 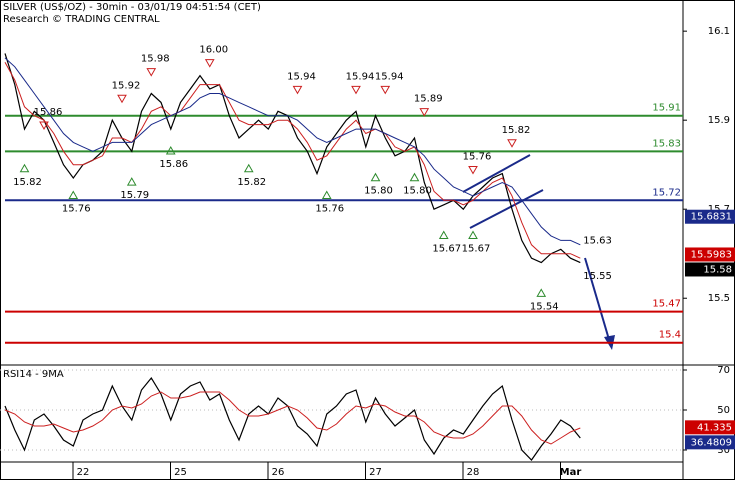 What do you see at coordinates (719, 120) in the screenshot?
I see `y-tick-label: 15.9` at bounding box center [719, 120].